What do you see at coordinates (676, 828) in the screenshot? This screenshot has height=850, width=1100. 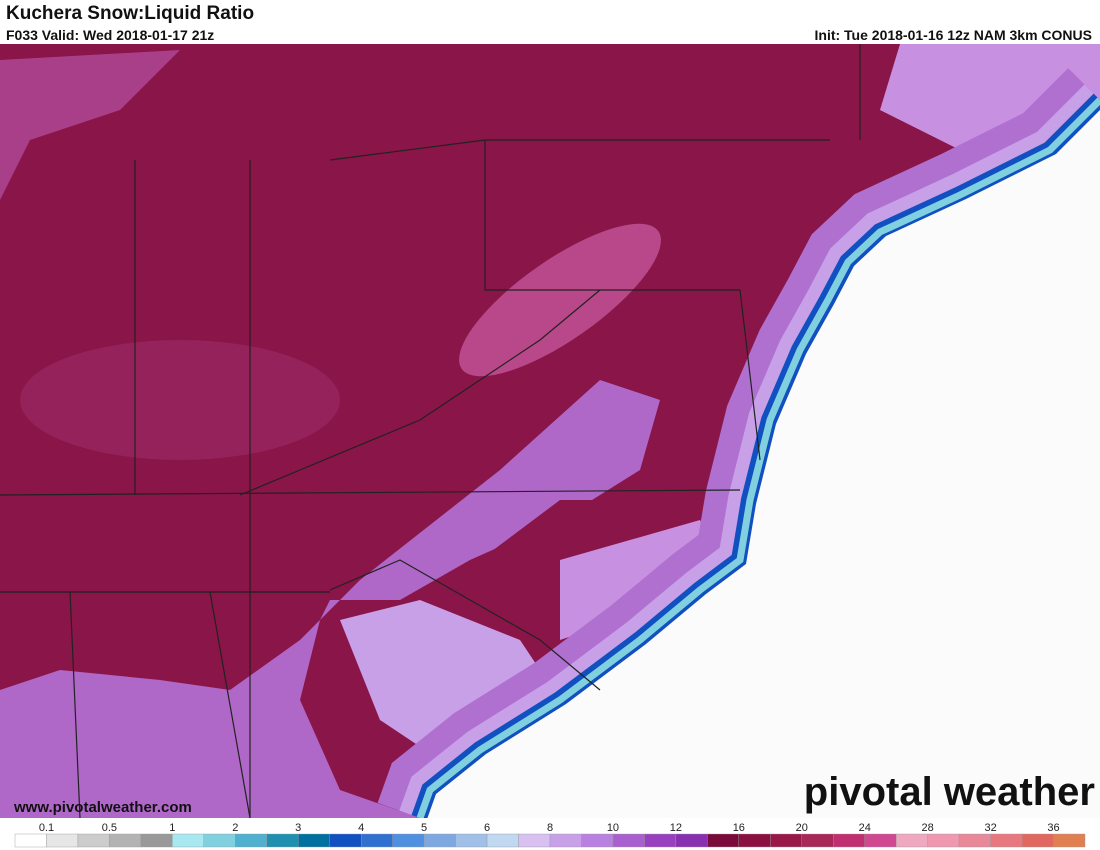 I see `colorbar-label: 12` at bounding box center [676, 828].